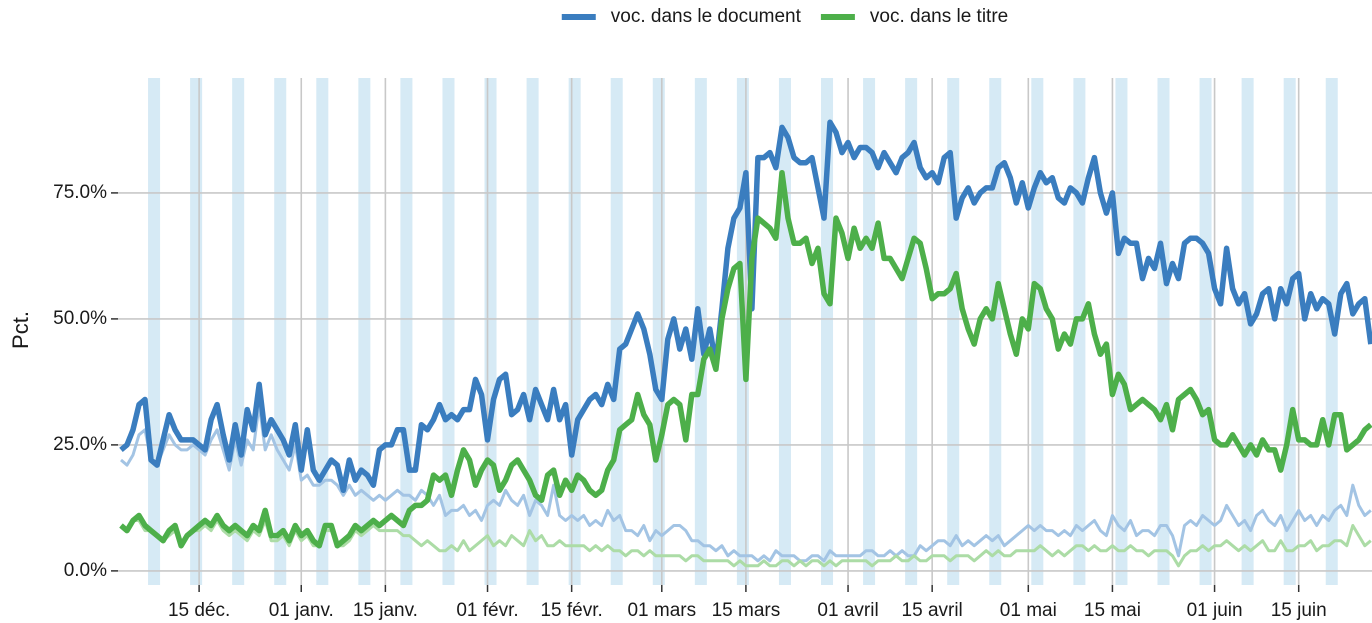  What do you see at coordinates (939, 16) in the screenshot?
I see `legend-label: voc. dans le titre` at bounding box center [939, 16].